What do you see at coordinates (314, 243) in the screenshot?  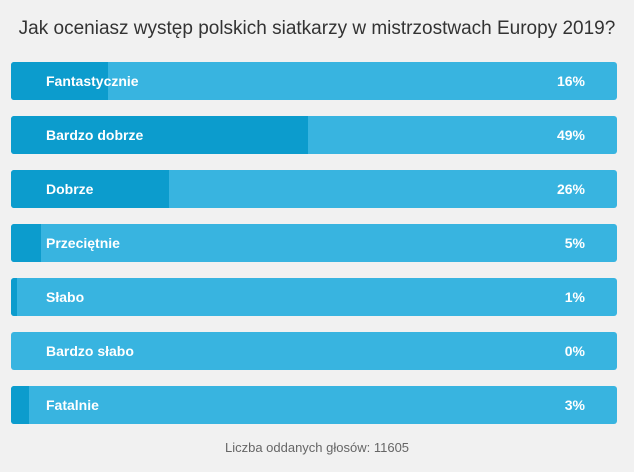 I see `poll-option: Przeciętnie 5%` at bounding box center [314, 243].